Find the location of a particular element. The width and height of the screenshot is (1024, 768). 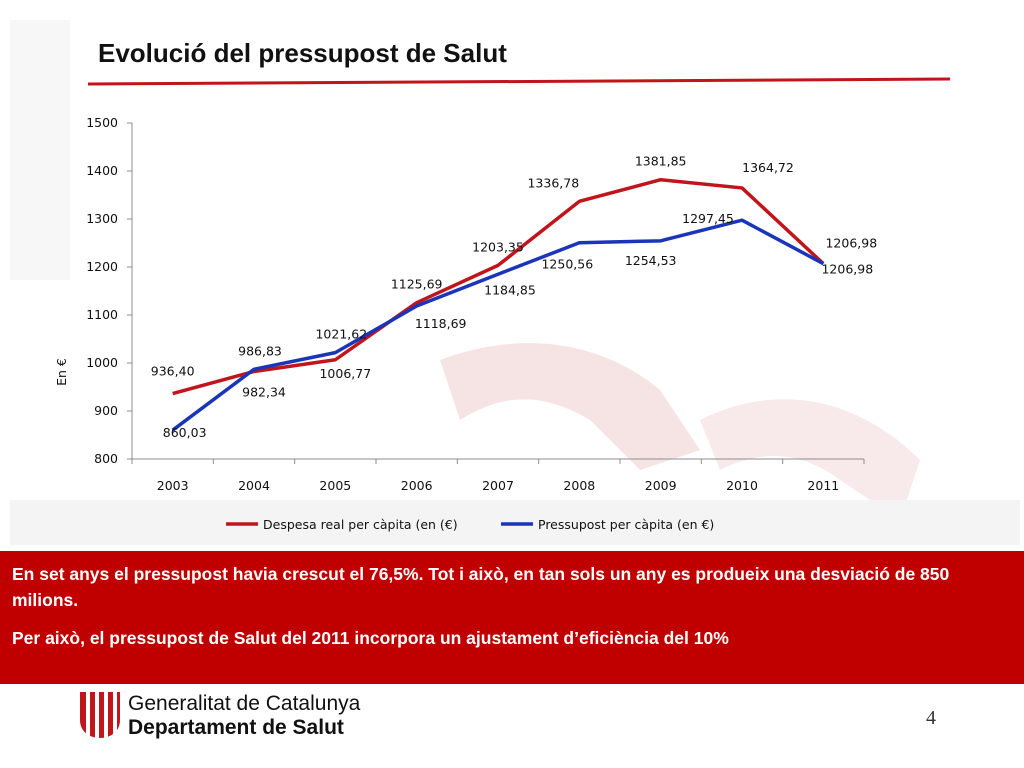

x-tick-label-2009: 2009 is located at coordinates (661, 485).